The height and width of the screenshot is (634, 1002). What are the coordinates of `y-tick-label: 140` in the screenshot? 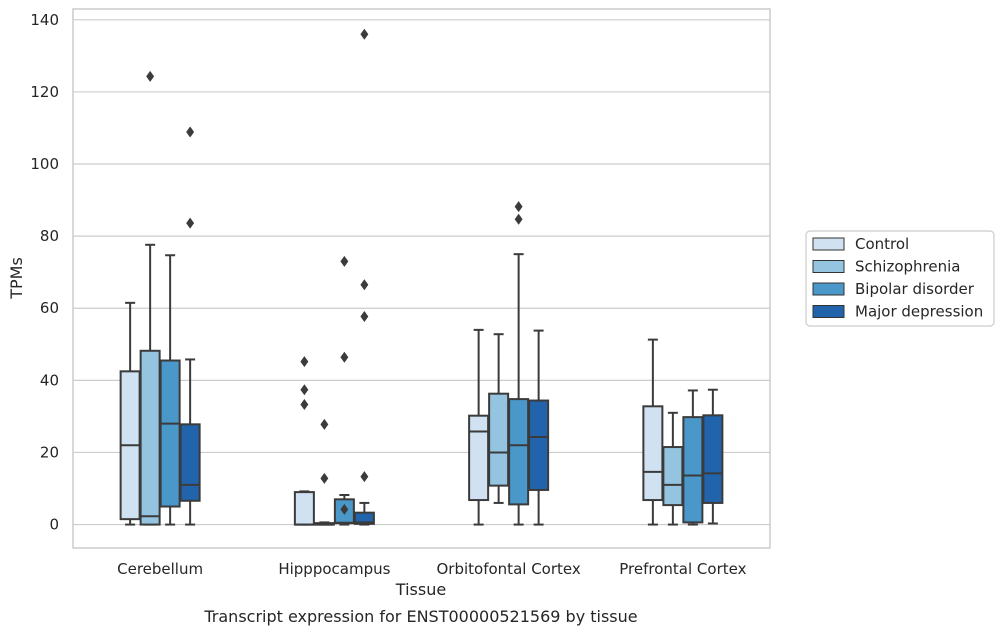 It's located at (44, 20).